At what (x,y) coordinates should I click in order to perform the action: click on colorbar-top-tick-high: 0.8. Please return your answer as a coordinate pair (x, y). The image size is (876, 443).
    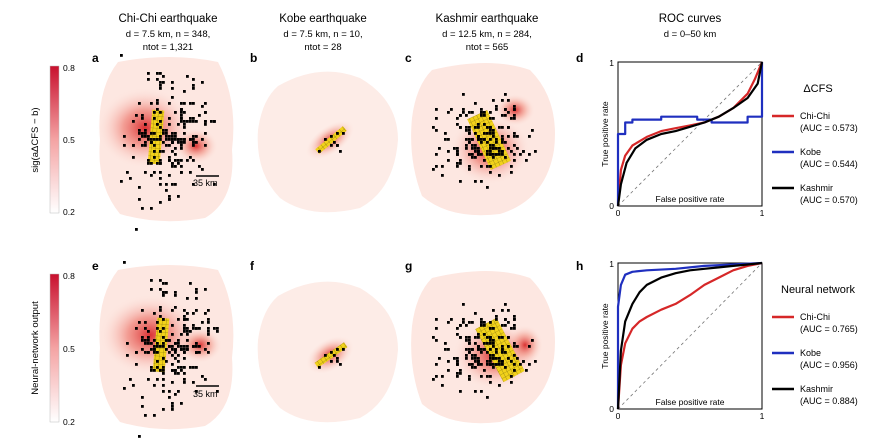
    Looking at the image, I should click on (69, 68).